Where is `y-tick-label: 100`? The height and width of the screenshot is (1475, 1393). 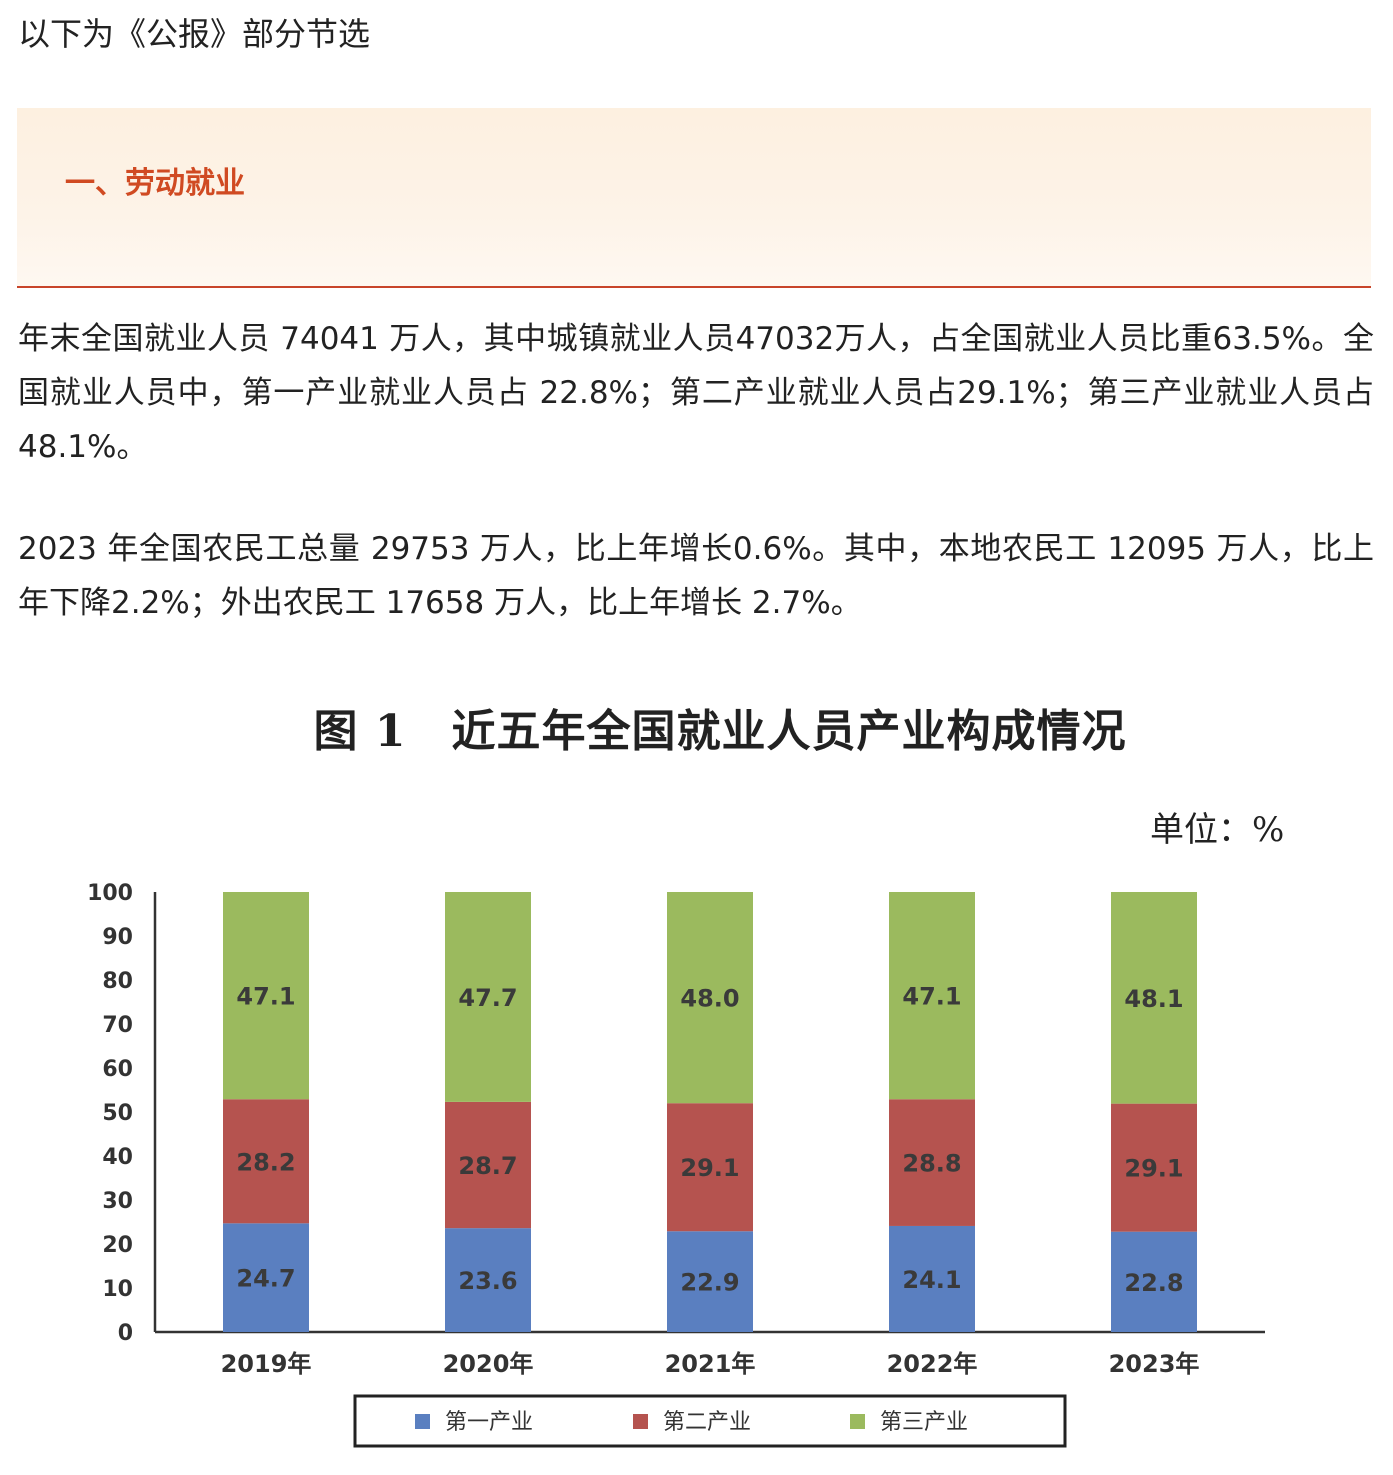
y-tick-label: 100 is located at coordinates (110, 893).